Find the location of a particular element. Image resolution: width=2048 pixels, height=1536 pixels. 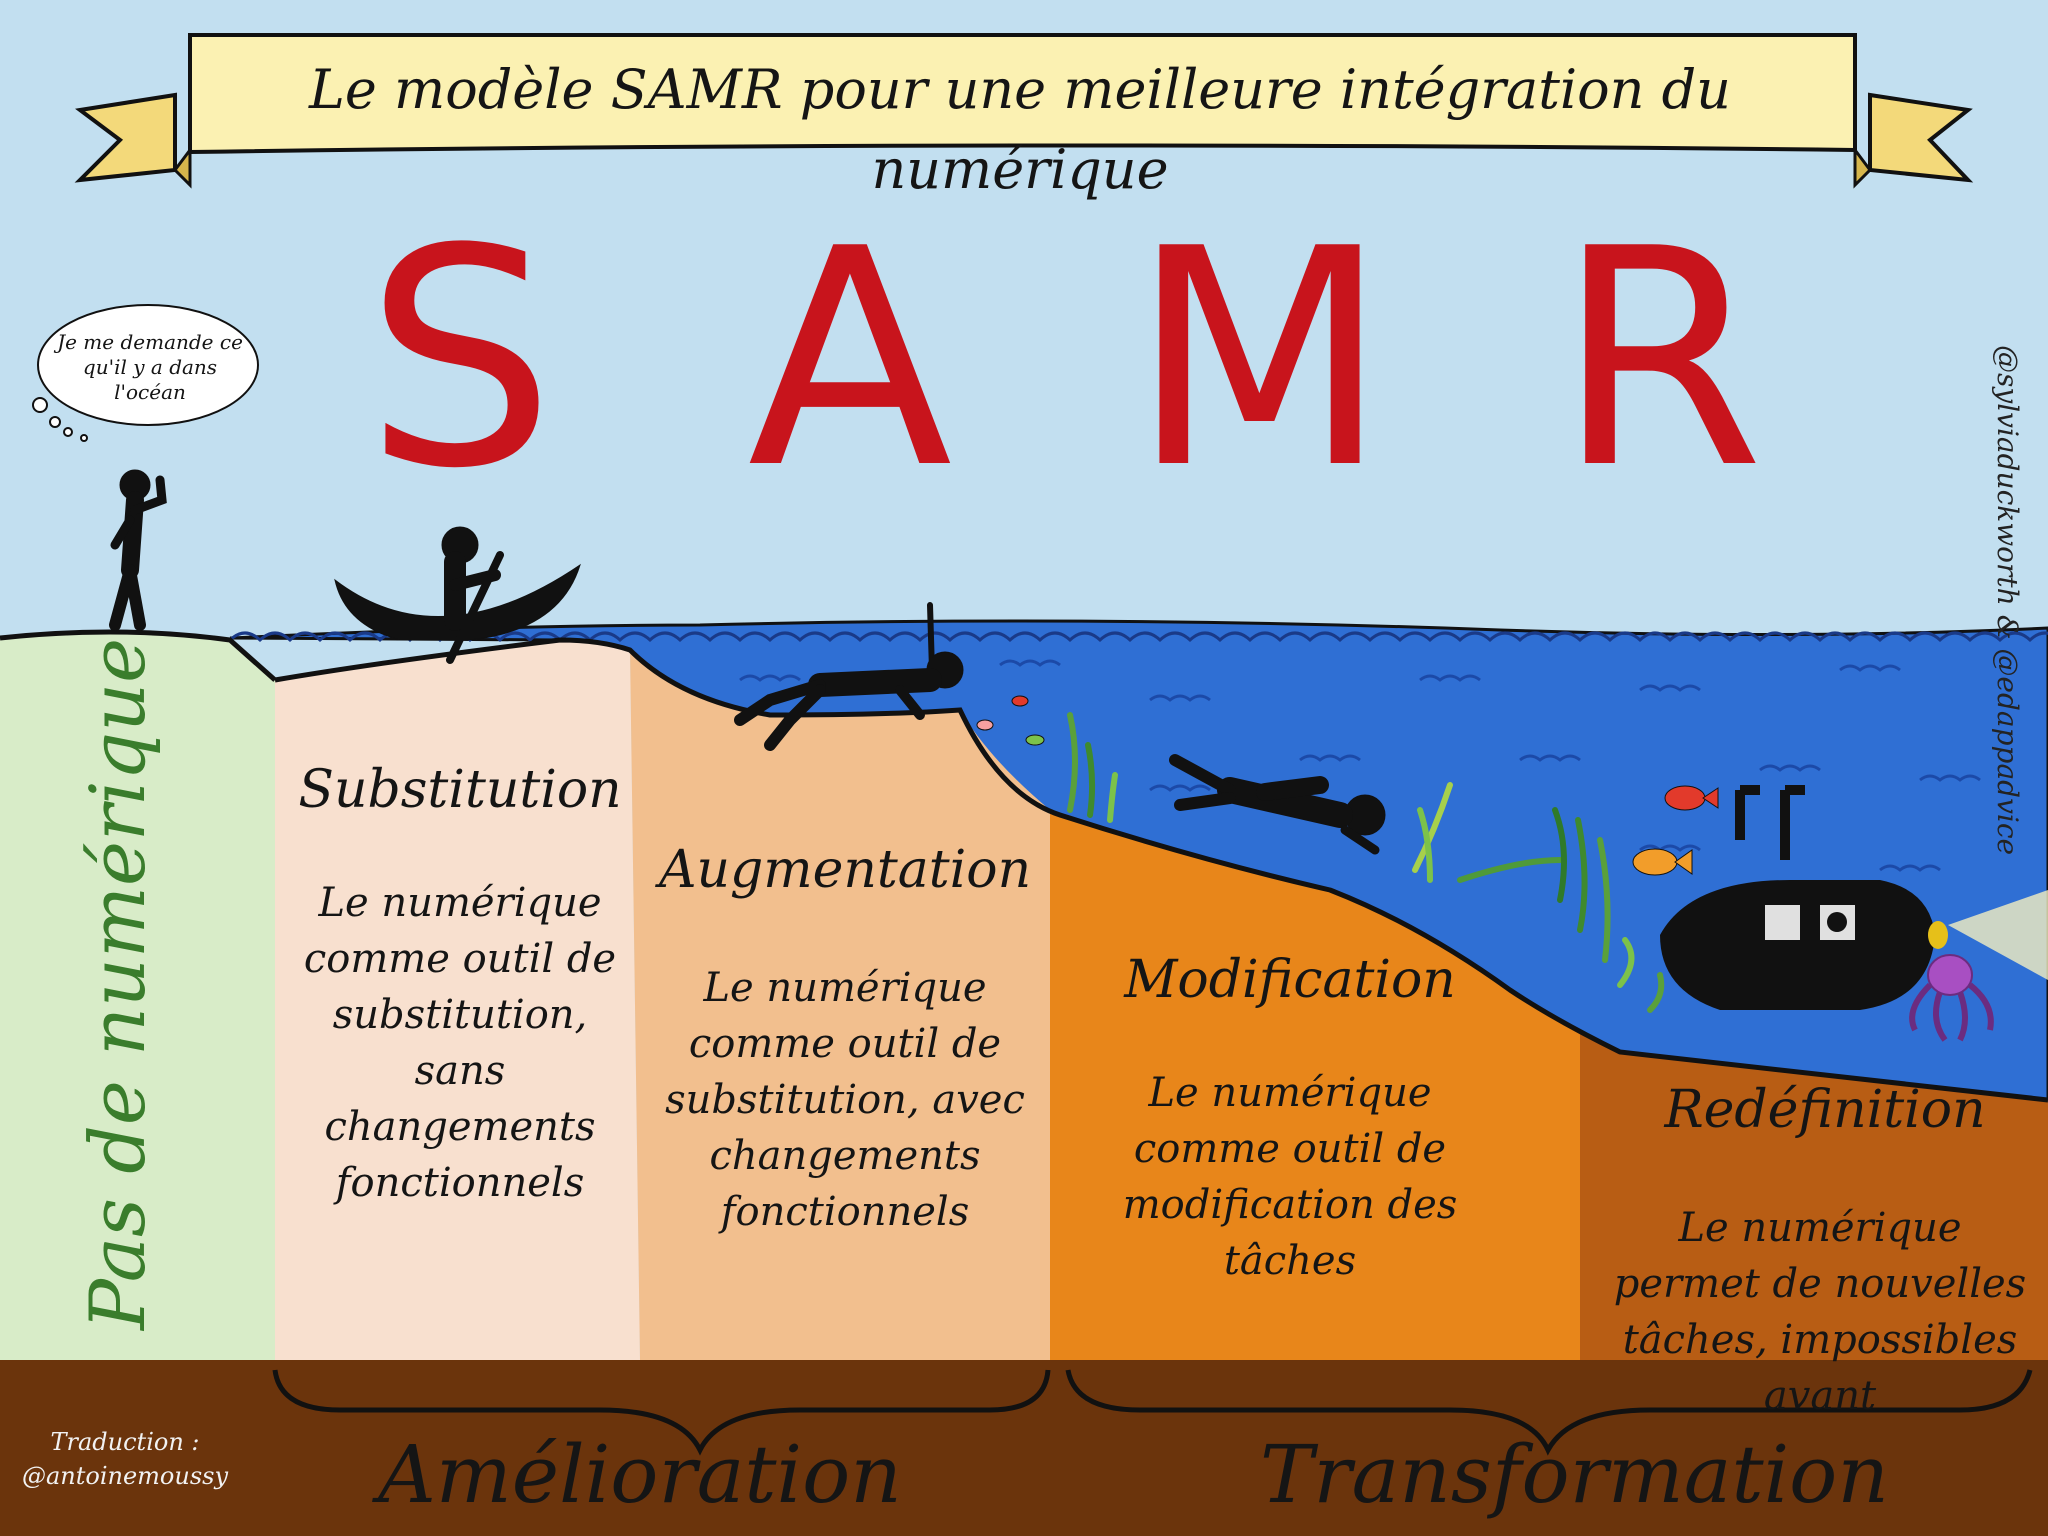

bottom-strip is located at coordinates (1024, 1448).